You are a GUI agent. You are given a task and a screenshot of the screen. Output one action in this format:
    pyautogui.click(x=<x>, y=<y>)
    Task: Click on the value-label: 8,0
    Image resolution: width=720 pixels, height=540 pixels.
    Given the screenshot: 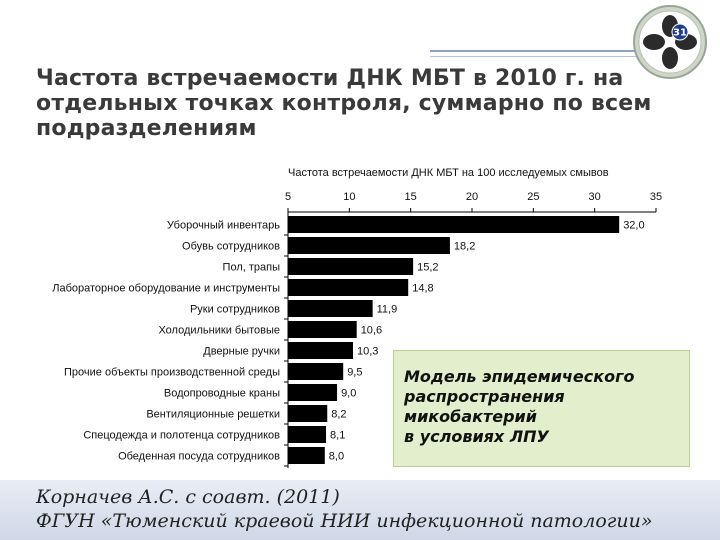 What is the action you would take?
    pyautogui.click(x=336, y=457)
    